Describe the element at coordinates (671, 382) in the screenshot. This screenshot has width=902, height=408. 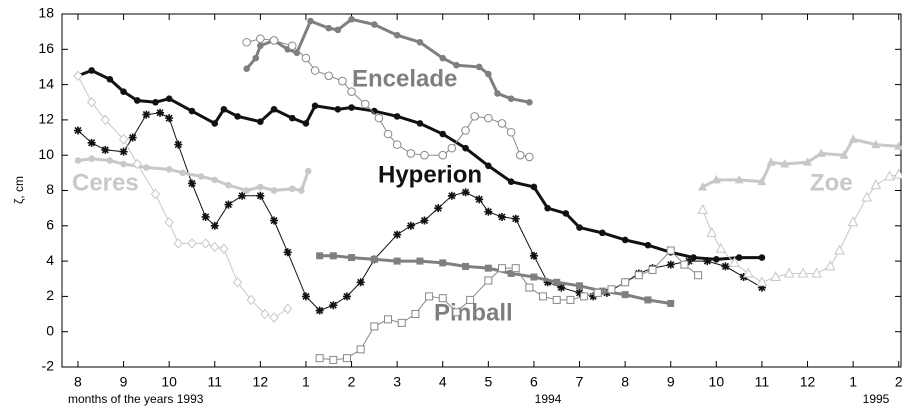
I see `x-tick-label: 9` at that location.